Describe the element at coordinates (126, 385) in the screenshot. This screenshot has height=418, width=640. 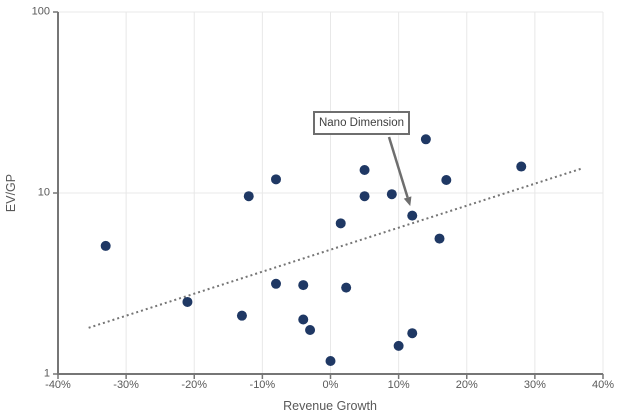
I see `x-tick-label: -30%` at that location.